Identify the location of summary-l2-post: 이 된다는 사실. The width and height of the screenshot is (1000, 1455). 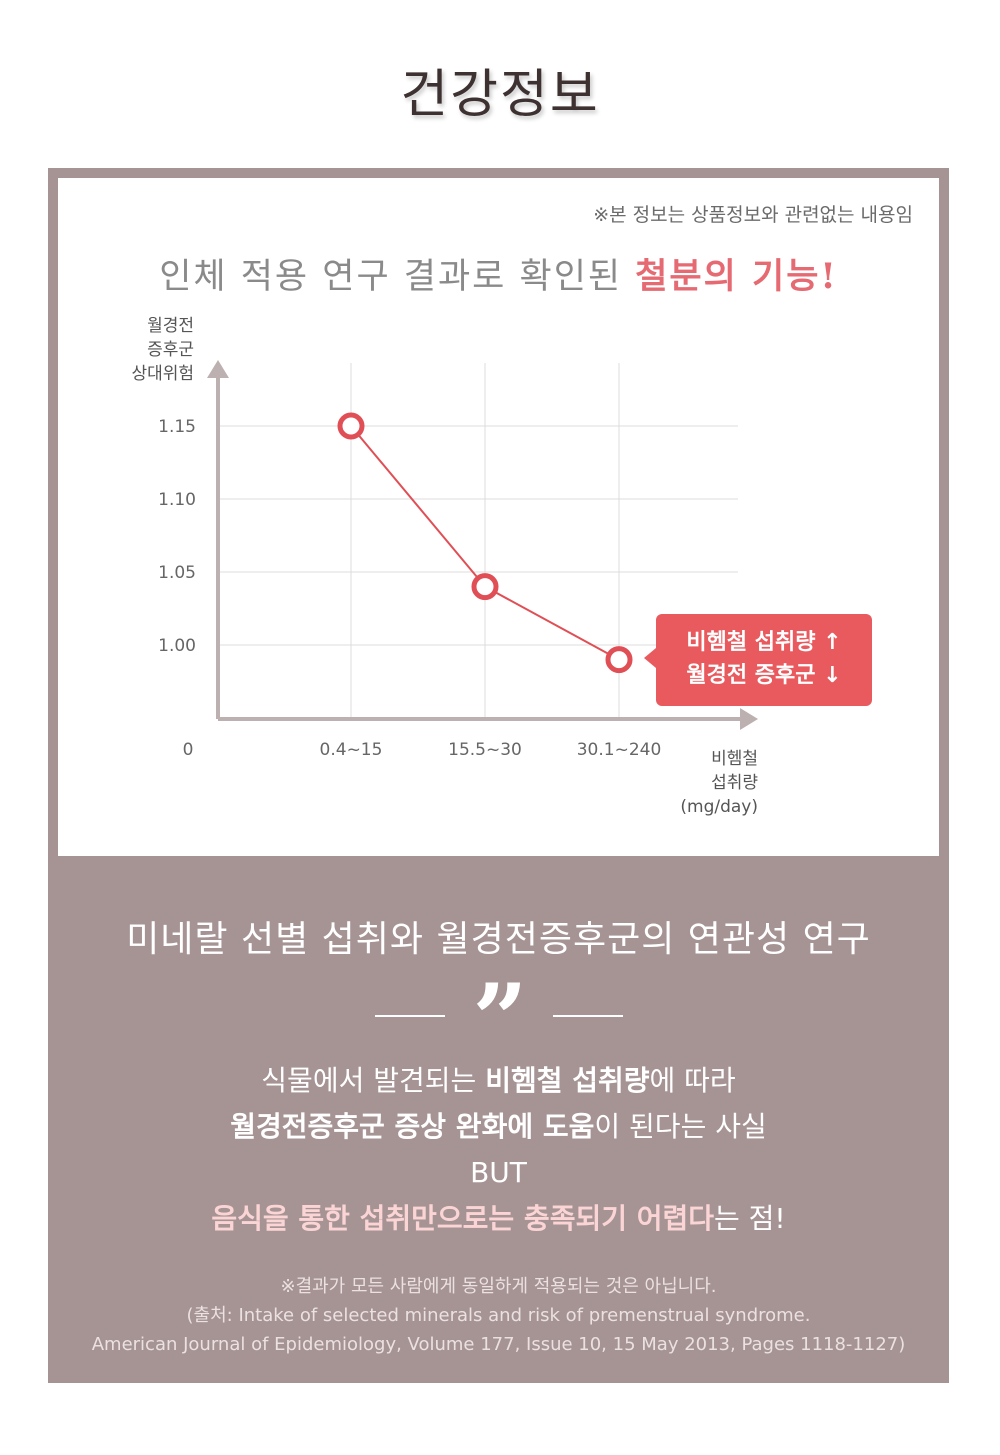
(680, 1126).